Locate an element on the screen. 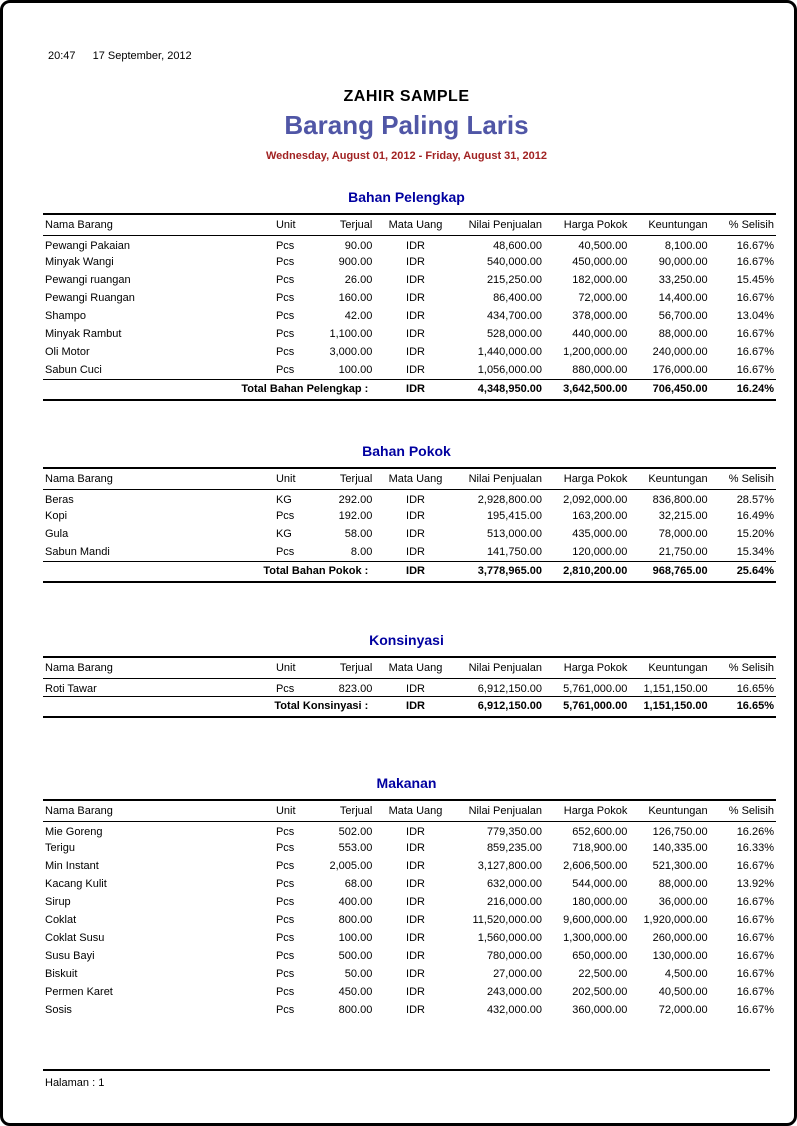  cell-harga-pokok: 1,300,000.00 is located at coordinates (595, 938).